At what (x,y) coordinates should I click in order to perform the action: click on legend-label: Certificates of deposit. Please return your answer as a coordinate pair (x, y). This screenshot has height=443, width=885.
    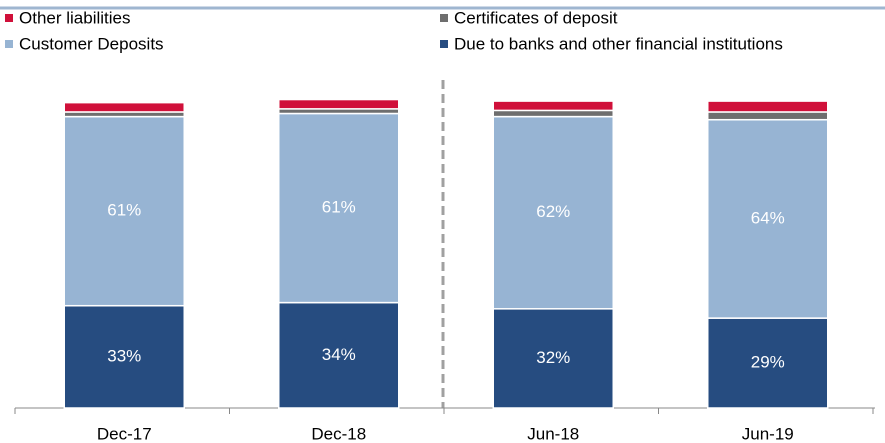
    Looking at the image, I should click on (536, 17).